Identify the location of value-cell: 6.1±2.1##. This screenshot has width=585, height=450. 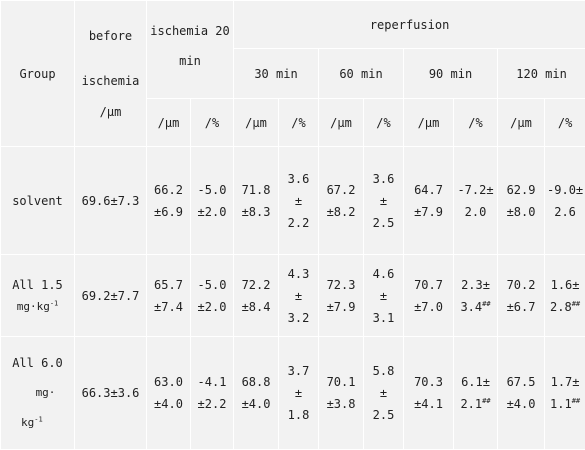
(476, 393).